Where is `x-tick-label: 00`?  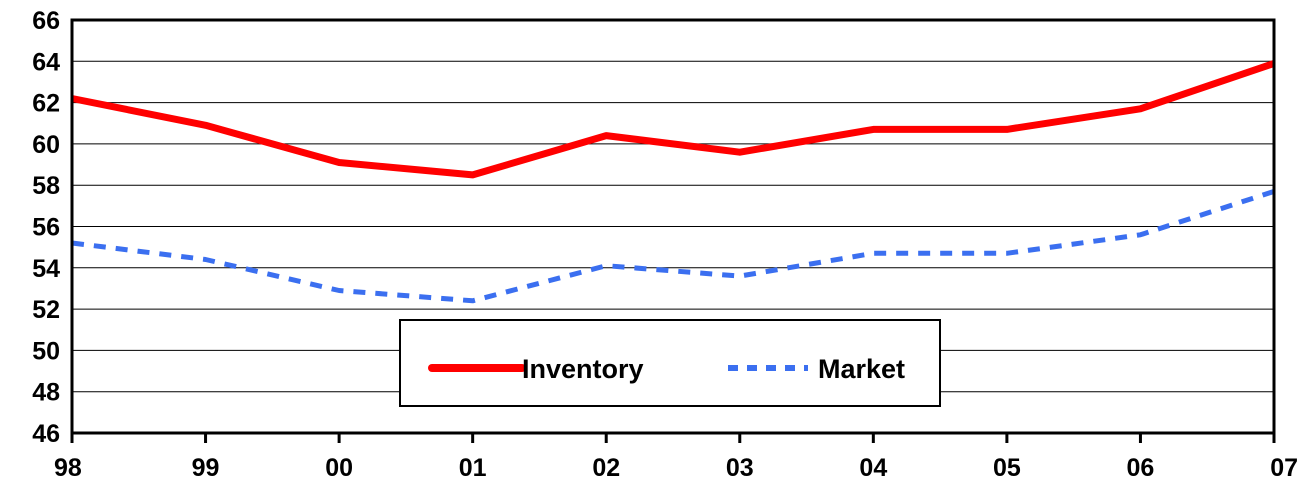 x-tick-label: 00 is located at coordinates (339, 468).